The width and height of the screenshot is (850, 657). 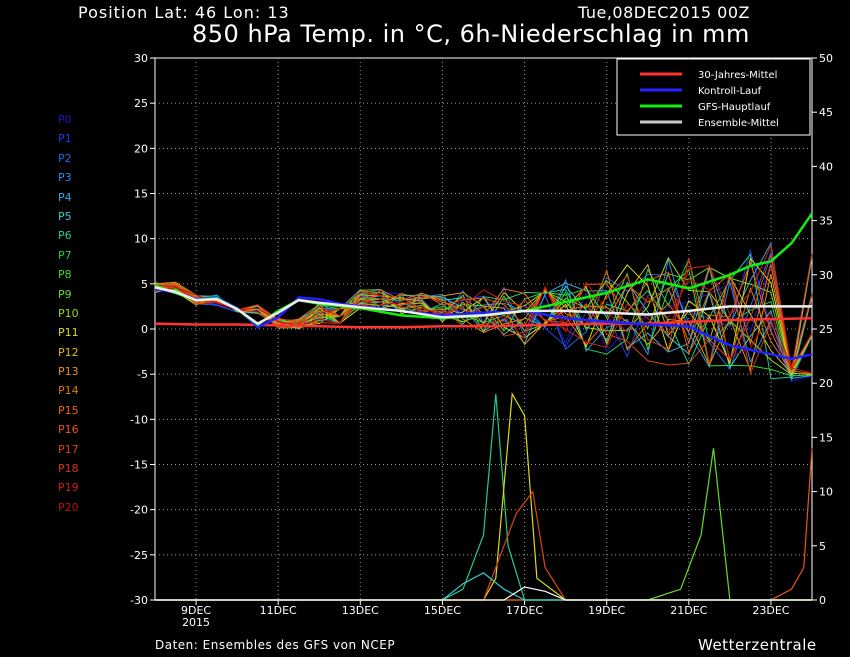 I want to click on run-datetime: Tue,08DEC2015 00Z, so click(x=664, y=12).